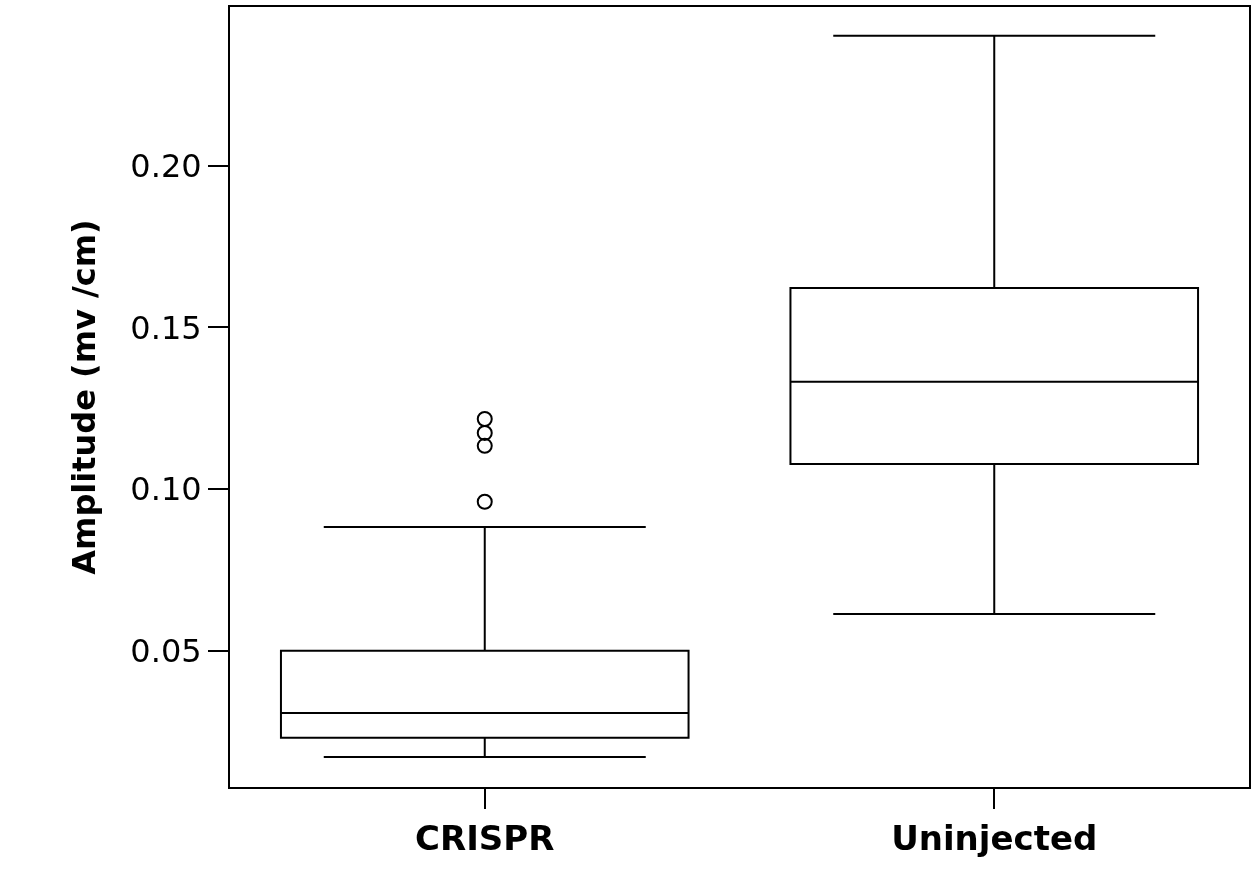  Describe the element at coordinates (166, 651) in the screenshot. I see `y-tick-label: 0.05` at that location.